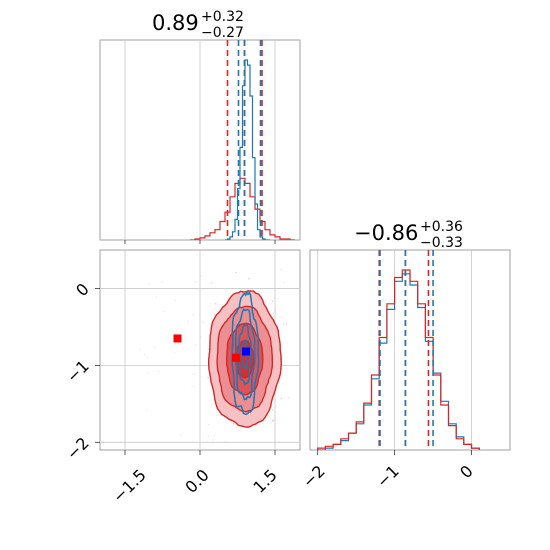 The height and width of the screenshot is (550, 550). I want to click on br-xtick-label-2: −1, so click(388, 476).